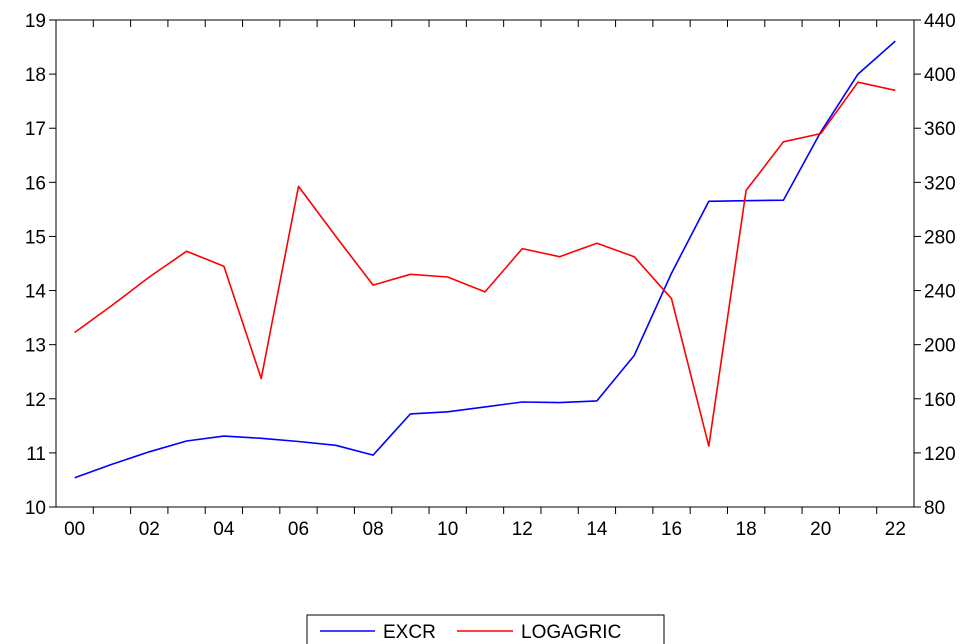 The width and height of the screenshot is (976, 644). Describe the element at coordinates (940, 21) in the screenshot. I see `right-tick-label: 440` at that location.